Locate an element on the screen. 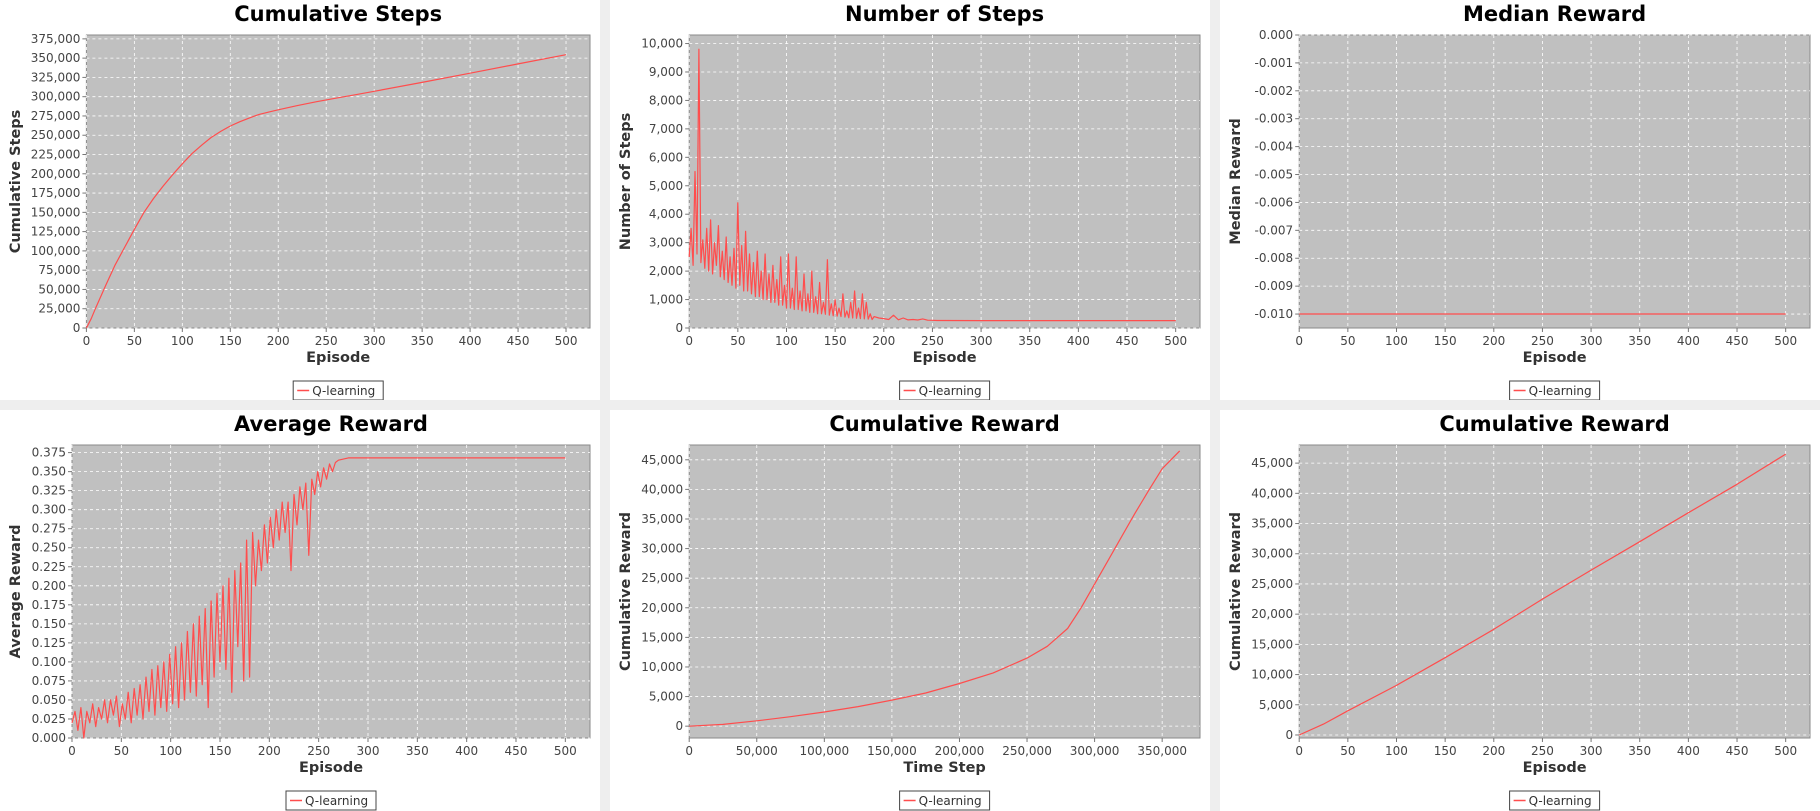 This screenshot has width=1820, height=811. y-tick-label: 9,000 is located at coordinates (666, 72).